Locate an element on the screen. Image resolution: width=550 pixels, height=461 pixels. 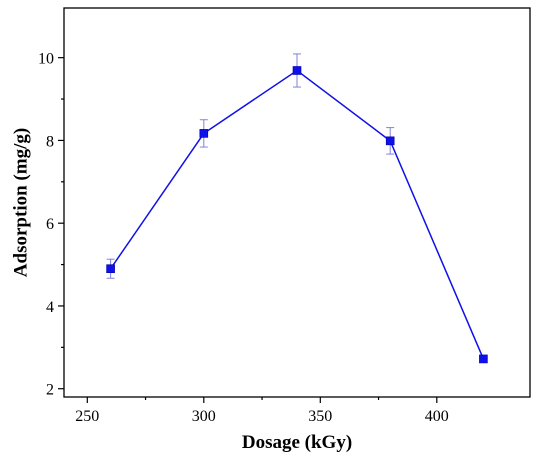
x-tick-label-400: 400 is located at coordinates (437, 416).